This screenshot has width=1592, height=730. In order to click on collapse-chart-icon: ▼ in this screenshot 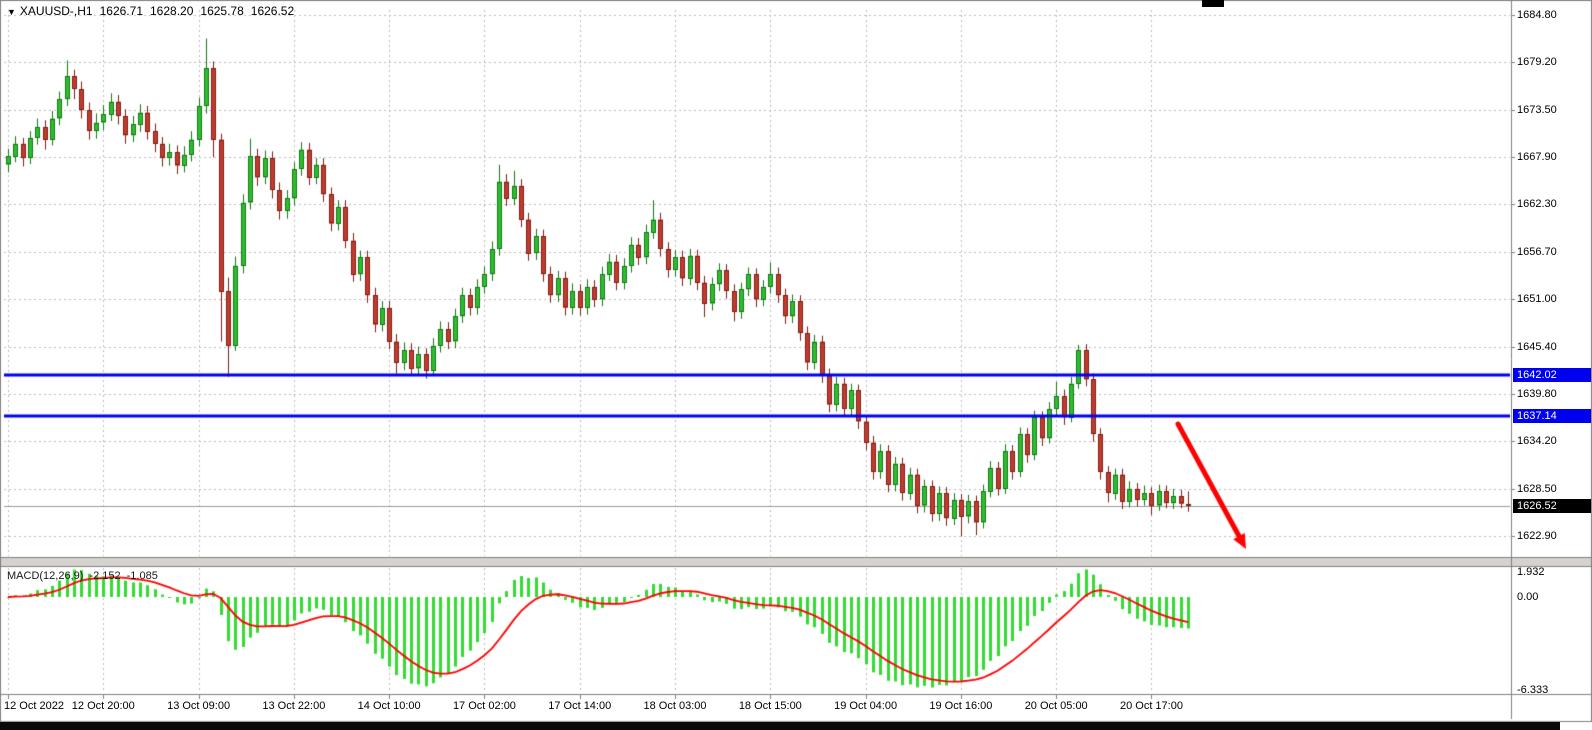, I will do `click(11, 12)`.